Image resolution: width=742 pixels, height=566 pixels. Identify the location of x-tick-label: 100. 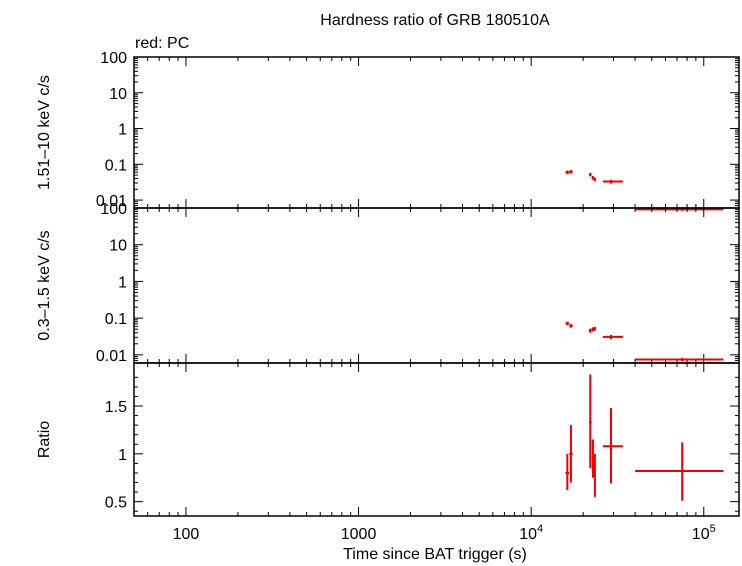
(186, 534).